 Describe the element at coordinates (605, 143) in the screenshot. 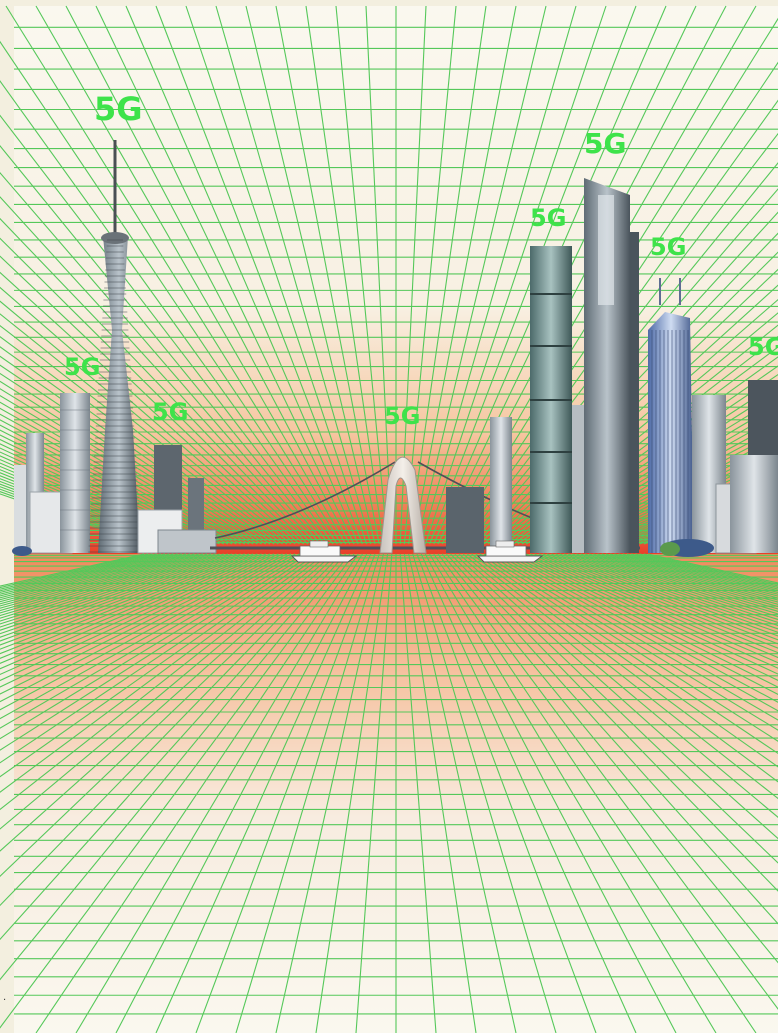

I see `5g-label-tall-tower: 5G` at that location.